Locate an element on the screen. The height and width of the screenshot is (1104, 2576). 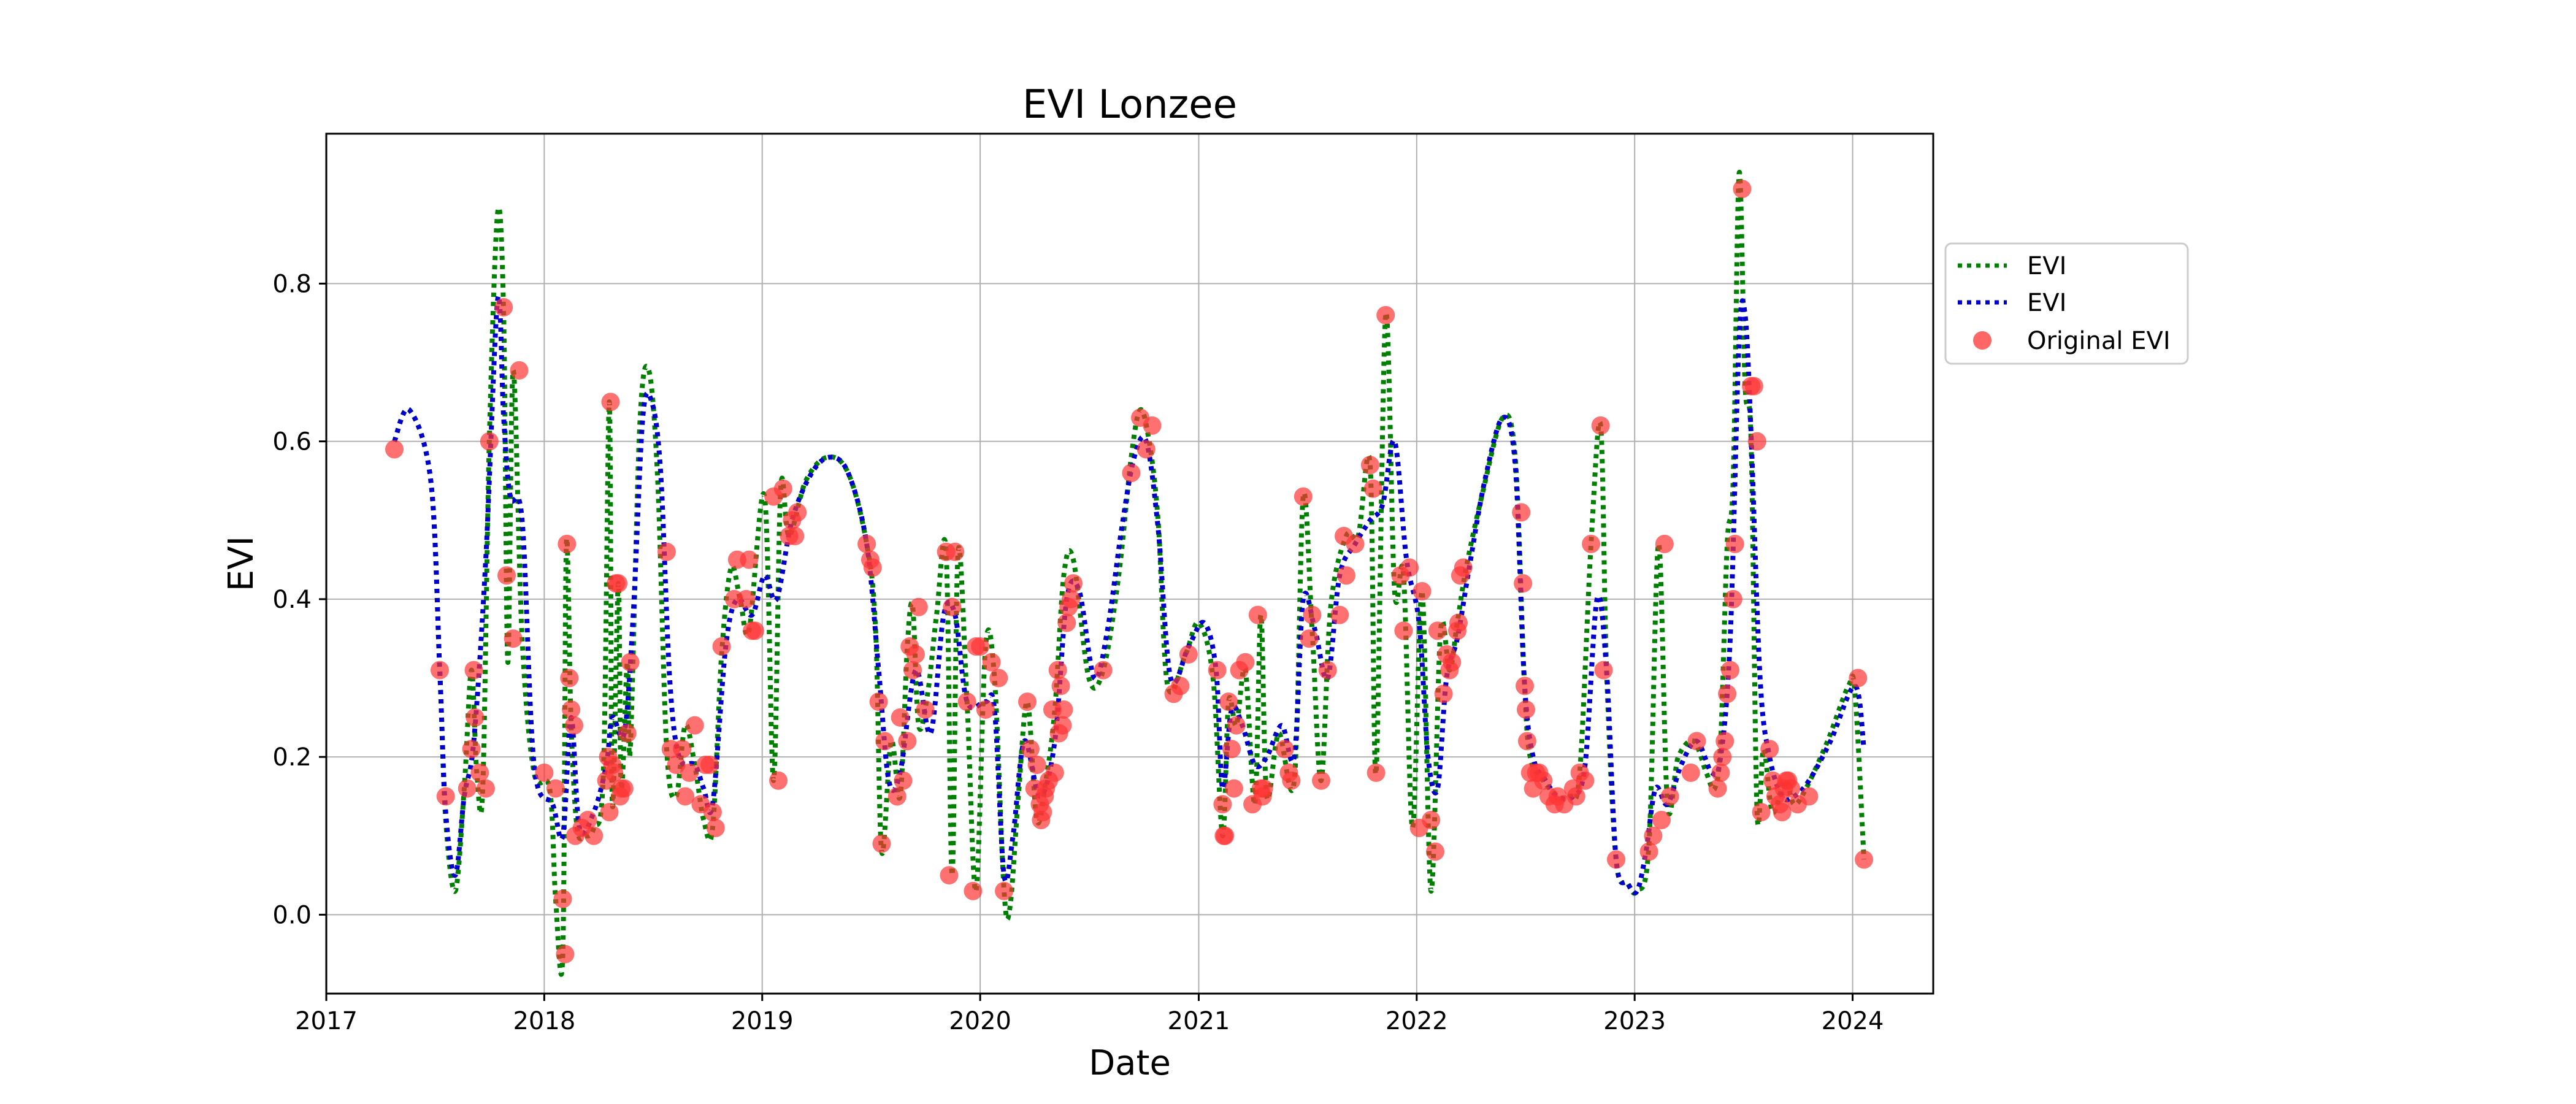
legend: EVI EVI Original EVI is located at coordinates (2066, 303).